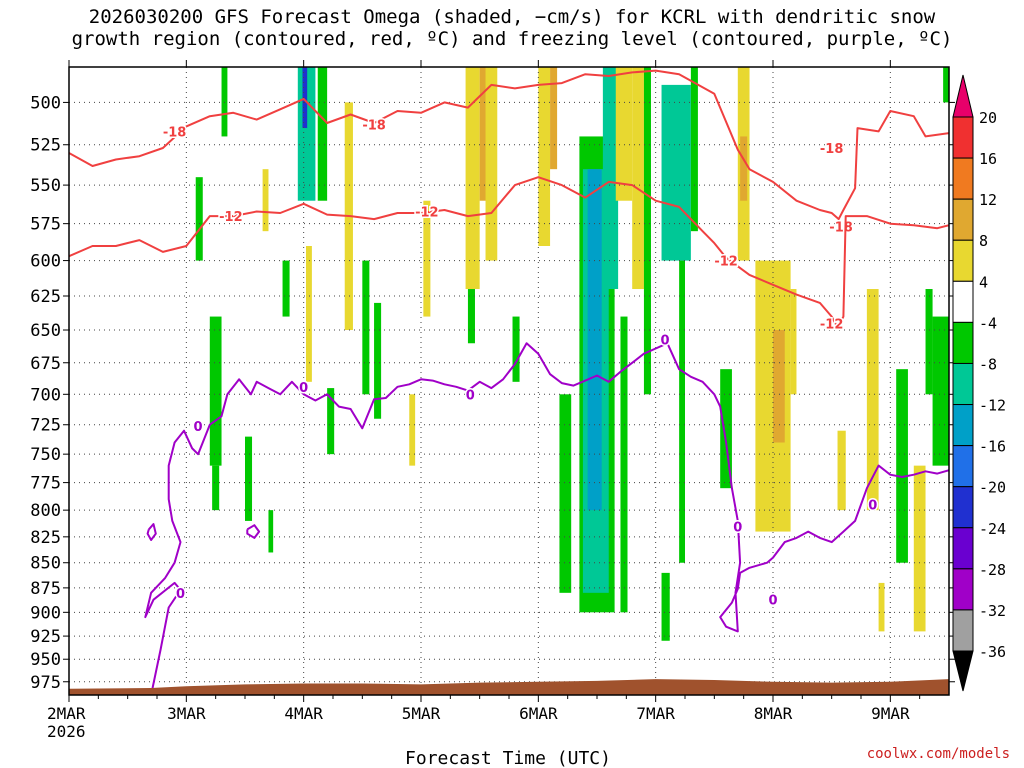  I want to click on x-tick-sublabel: 2026, so click(66, 731).